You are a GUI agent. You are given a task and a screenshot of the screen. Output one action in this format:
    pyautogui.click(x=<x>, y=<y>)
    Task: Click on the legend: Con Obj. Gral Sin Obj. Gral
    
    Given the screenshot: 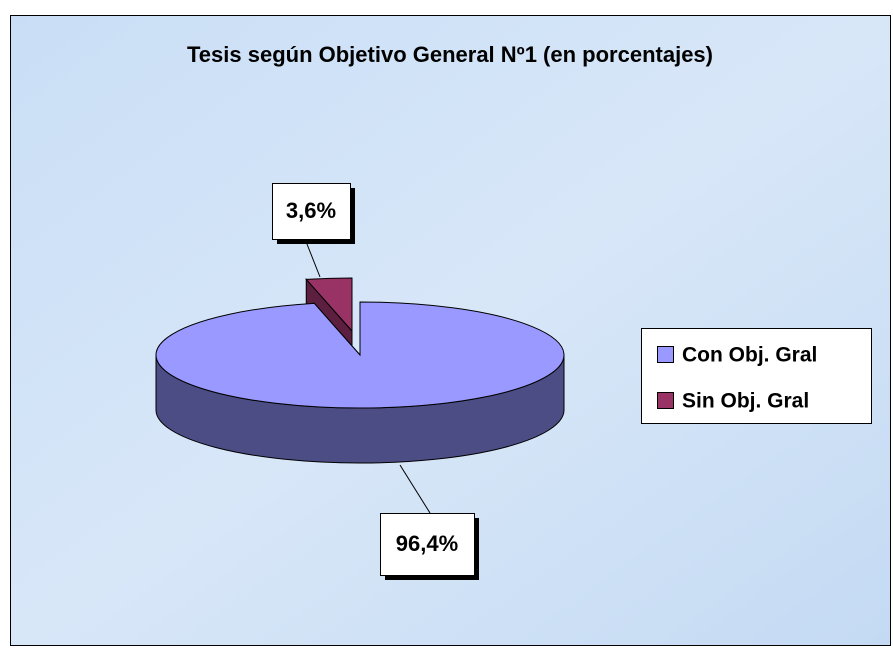 What is the action you would take?
    pyautogui.click(x=756, y=376)
    